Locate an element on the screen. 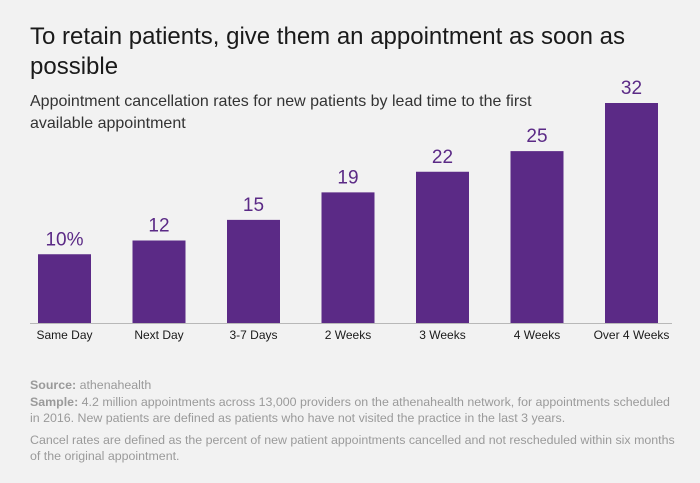  data-label: 19 is located at coordinates (347, 177).